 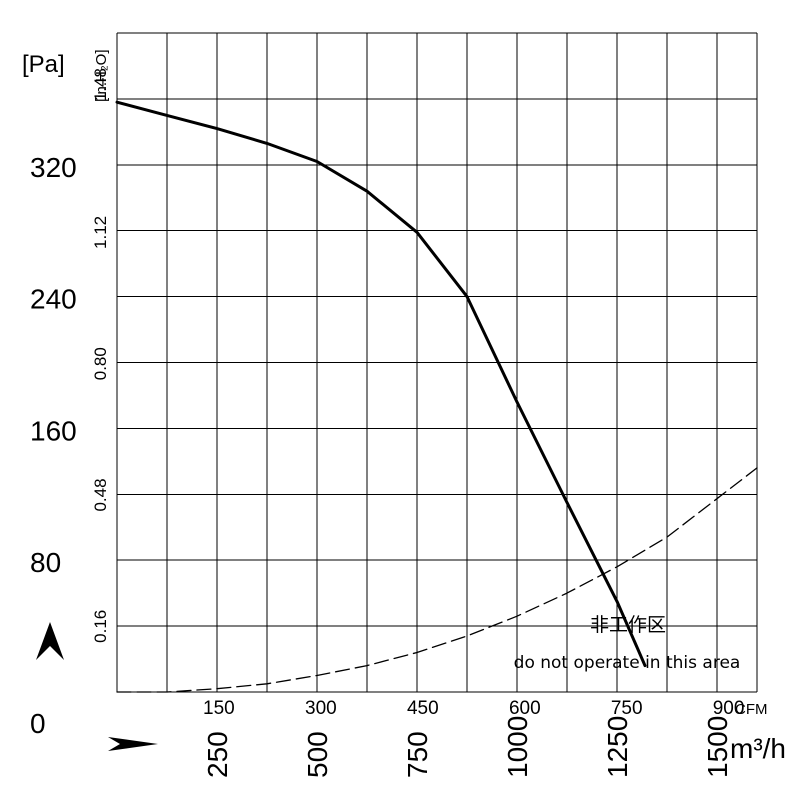 What do you see at coordinates (50, 641) in the screenshot?
I see `y-axis-arrow-icon` at bounding box center [50, 641].